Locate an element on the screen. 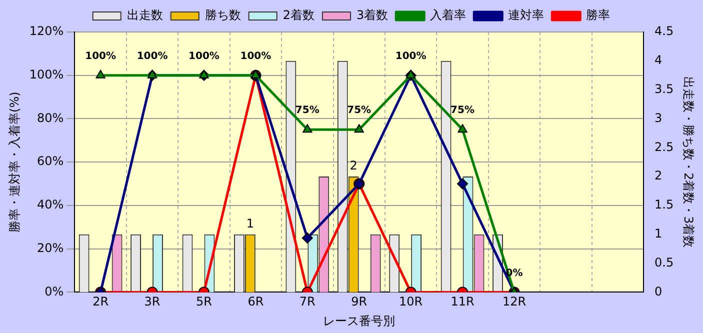  y2-tick-label: 2 is located at coordinates (658, 175).